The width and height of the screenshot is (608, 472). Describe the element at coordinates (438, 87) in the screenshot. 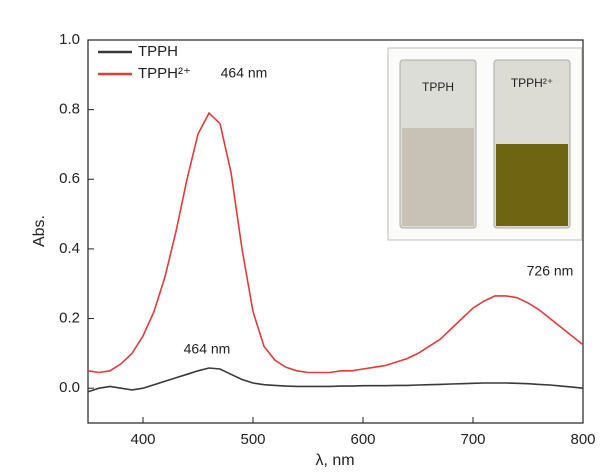

I see `inset-label: TPPH` at that location.